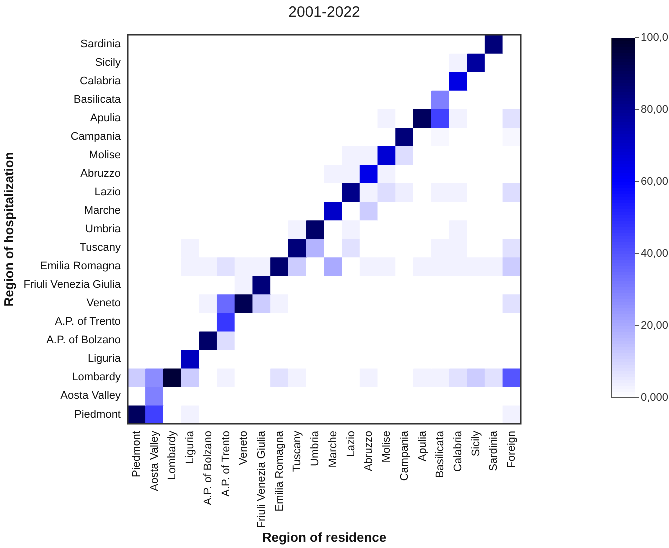  Describe the element at coordinates (458, 451) in the screenshot. I see `x-tick-label: Calabria` at that location.